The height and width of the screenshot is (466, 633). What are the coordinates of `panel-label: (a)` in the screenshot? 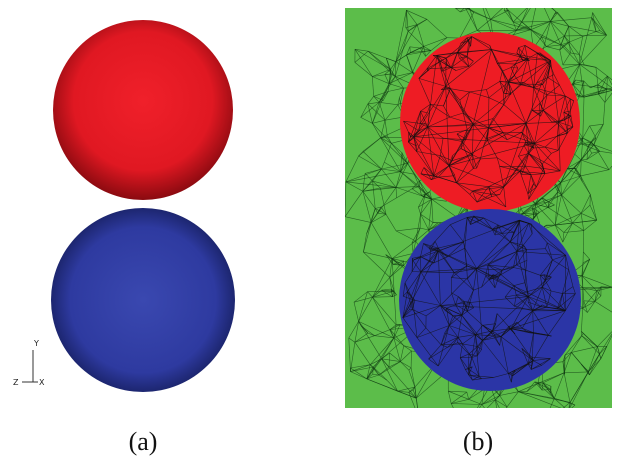 It's located at (143, 441).